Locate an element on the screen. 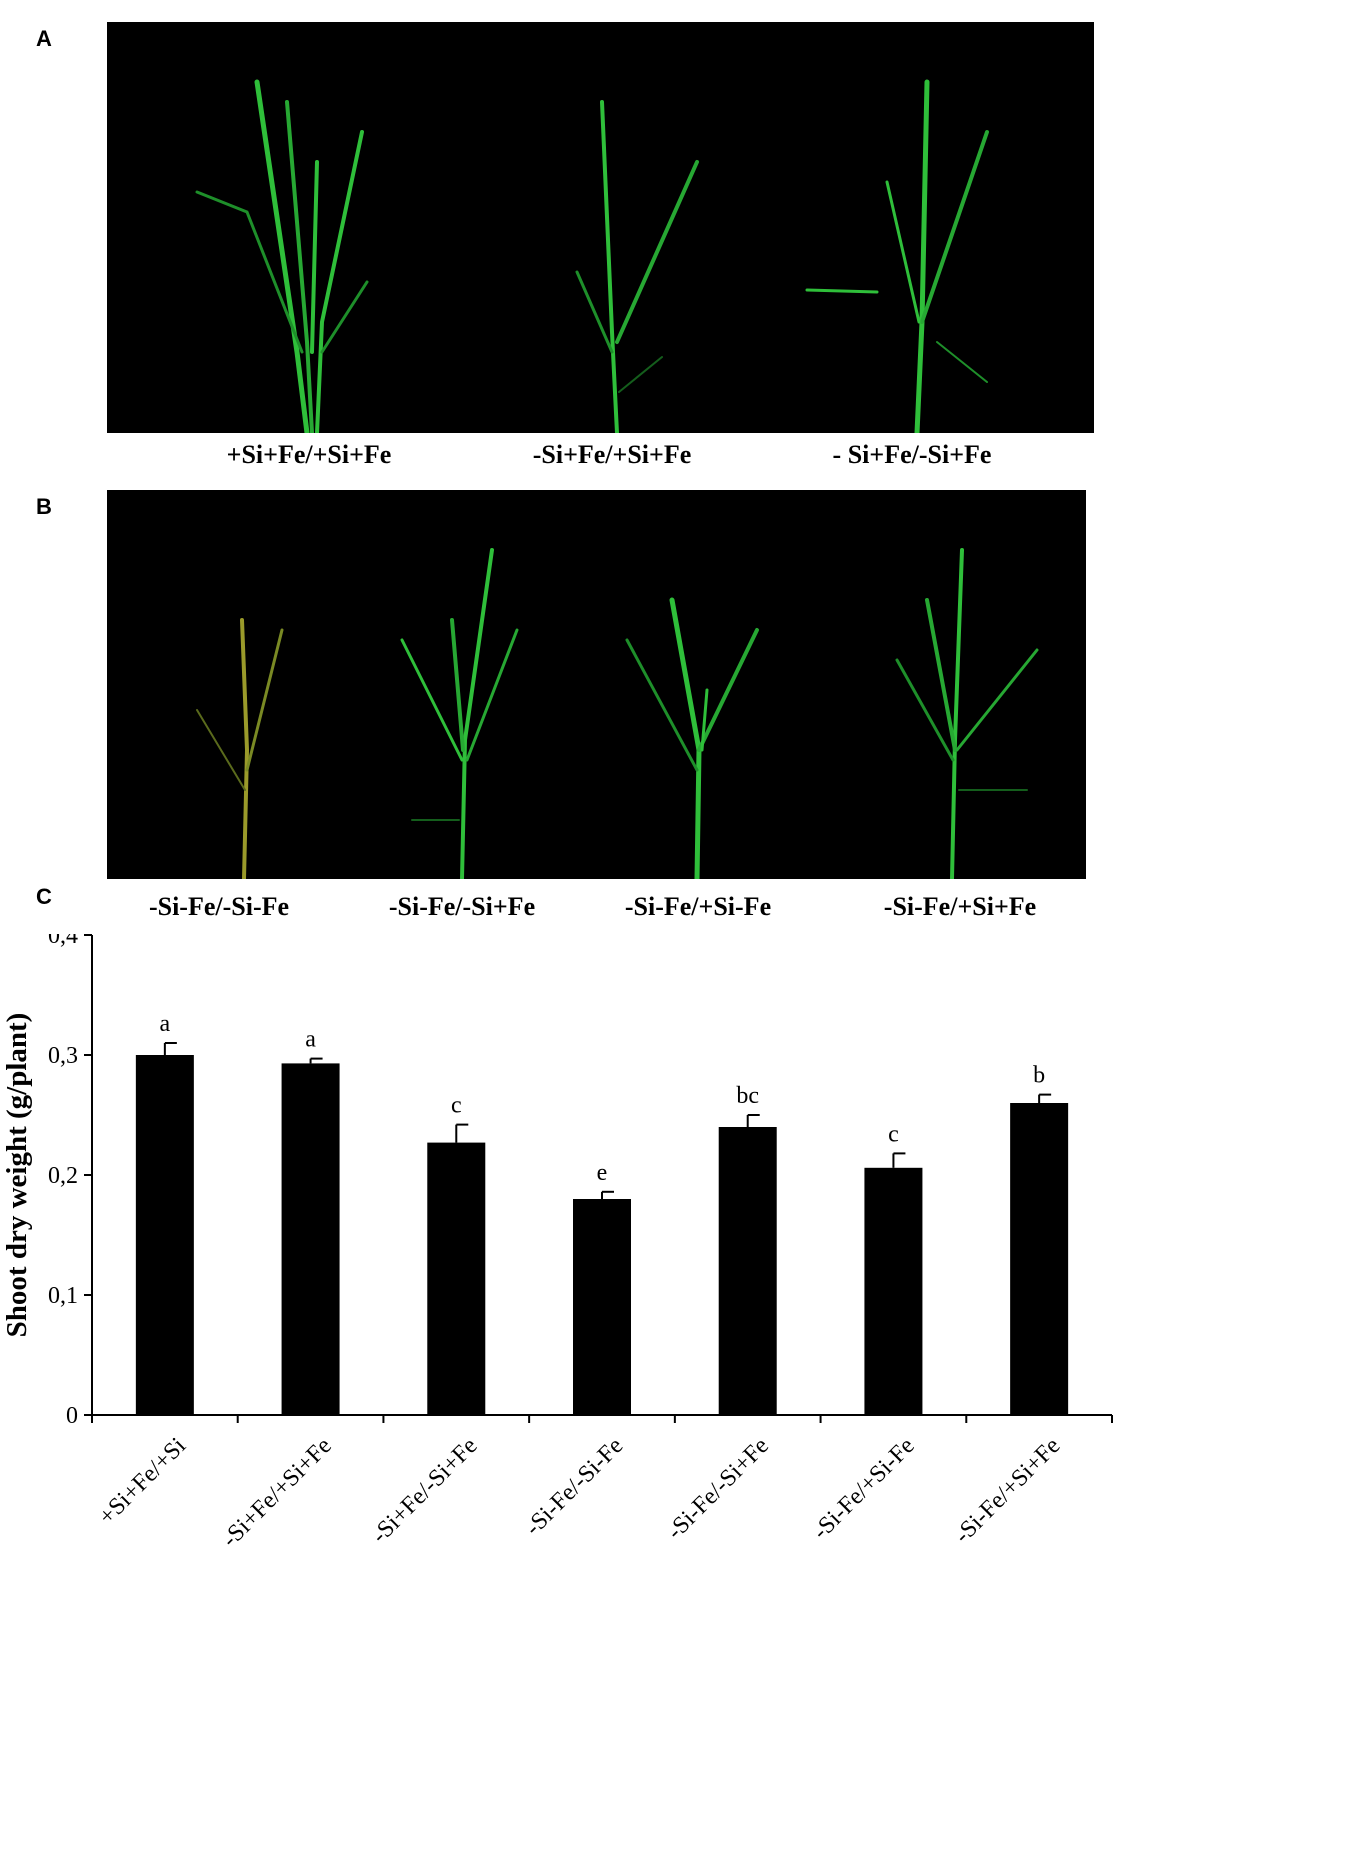  photo-b-label-1: -Si-Fe/-Si-Fe is located at coordinates (219, 906).